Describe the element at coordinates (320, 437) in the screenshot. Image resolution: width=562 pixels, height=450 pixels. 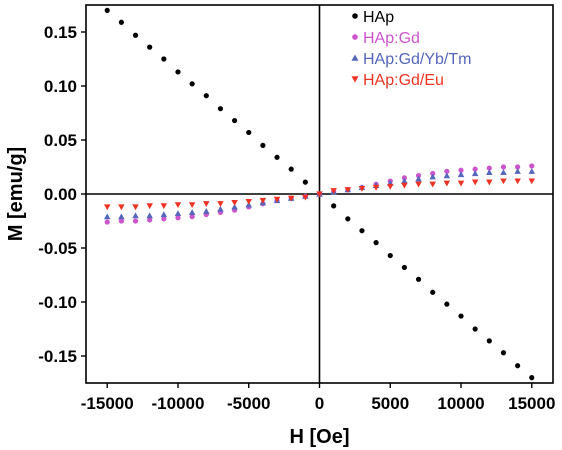
I see `x-axis-title: H [Oe]` at that location.